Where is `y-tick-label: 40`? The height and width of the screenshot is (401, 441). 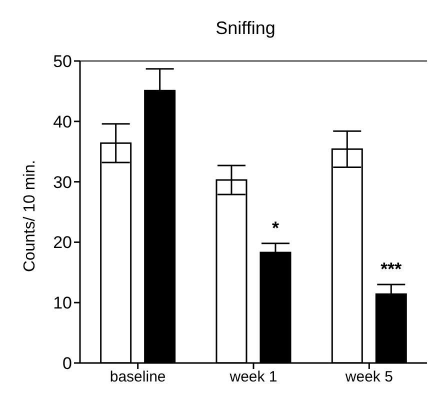 y-tick-label: 40 is located at coordinates (62, 122).